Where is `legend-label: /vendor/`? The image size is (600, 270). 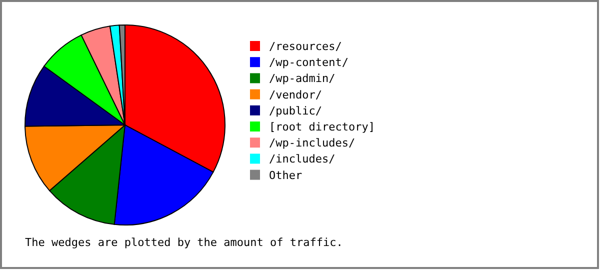 legend-label: /vendor/ is located at coordinates (295, 95).